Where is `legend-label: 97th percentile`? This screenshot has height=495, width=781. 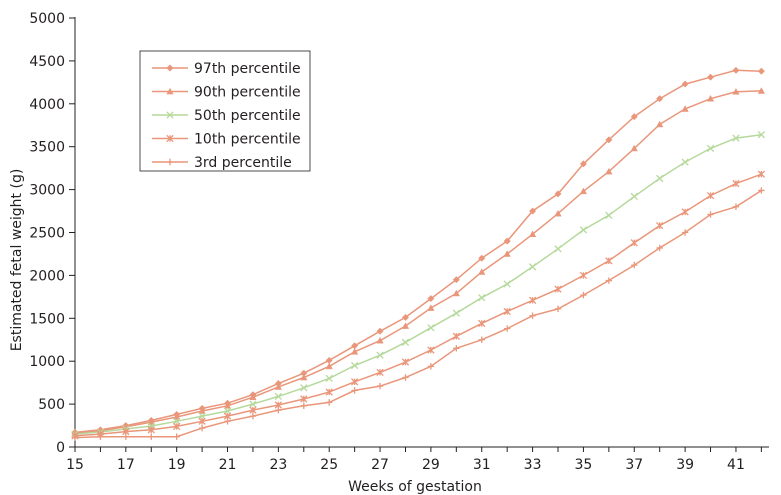 legend-label: 97th percentile is located at coordinates (247, 69).